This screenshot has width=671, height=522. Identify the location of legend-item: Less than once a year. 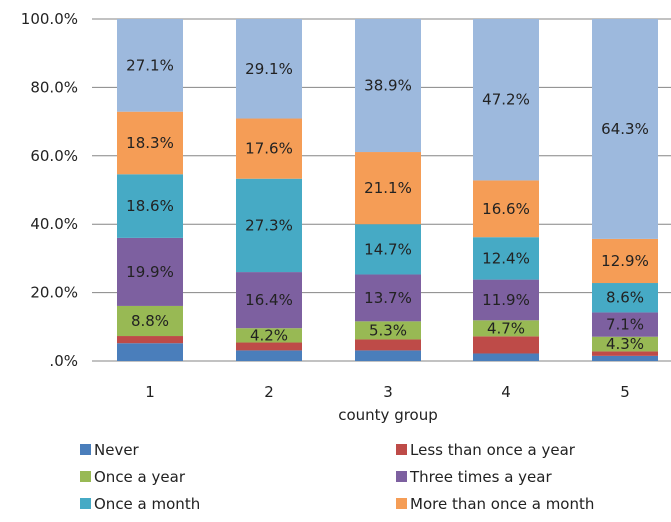
(486, 450).